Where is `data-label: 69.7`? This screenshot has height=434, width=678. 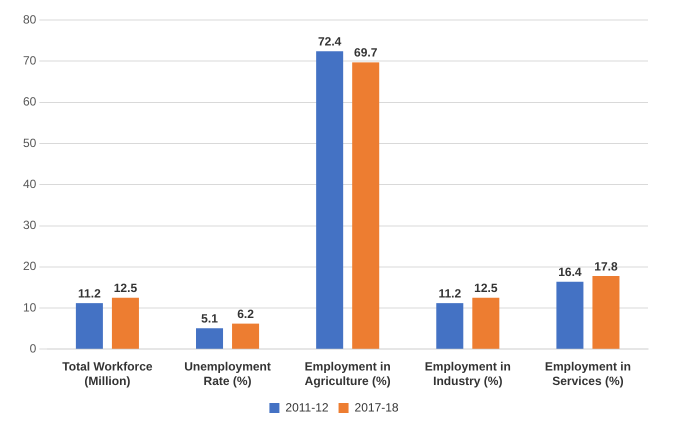 data-label: 69.7 is located at coordinates (366, 53).